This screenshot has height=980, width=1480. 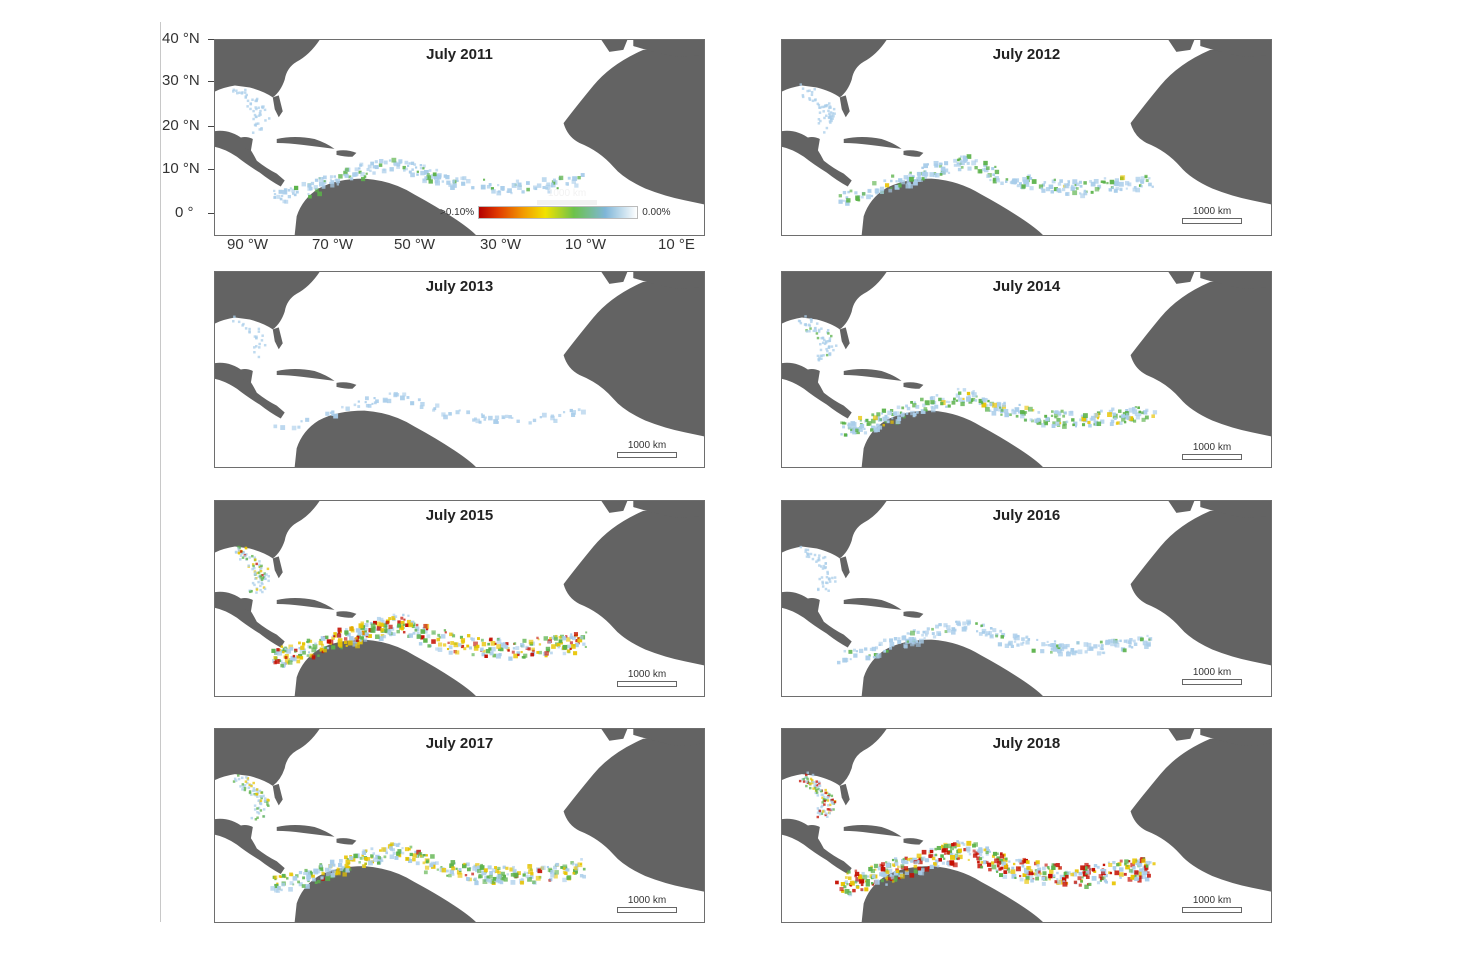 I want to click on iberia-land, so click(x=614, y=507).